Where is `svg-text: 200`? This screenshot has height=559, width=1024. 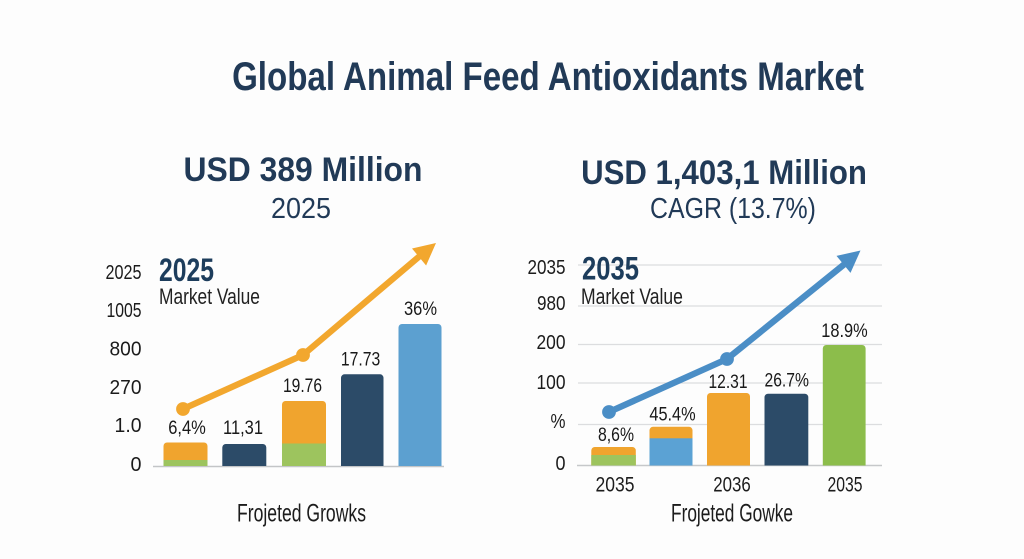
svg-text: 200 is located at coordinates (551, 342).